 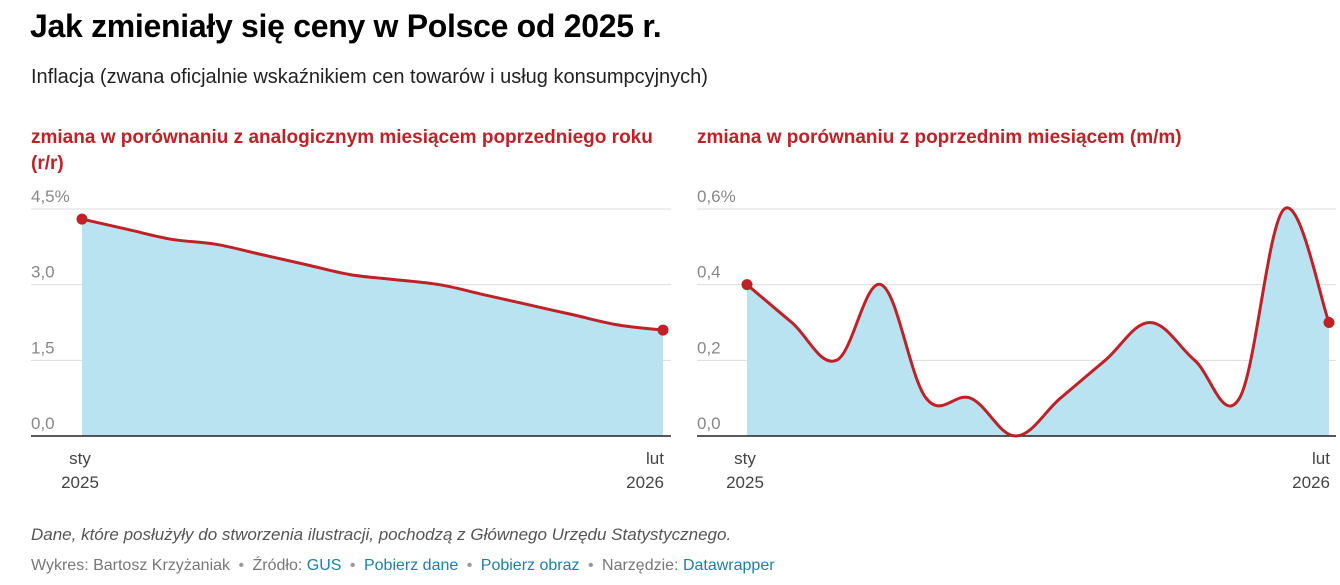 I want to click on y-tick-label: 0,2, so click(x=709, y=347).